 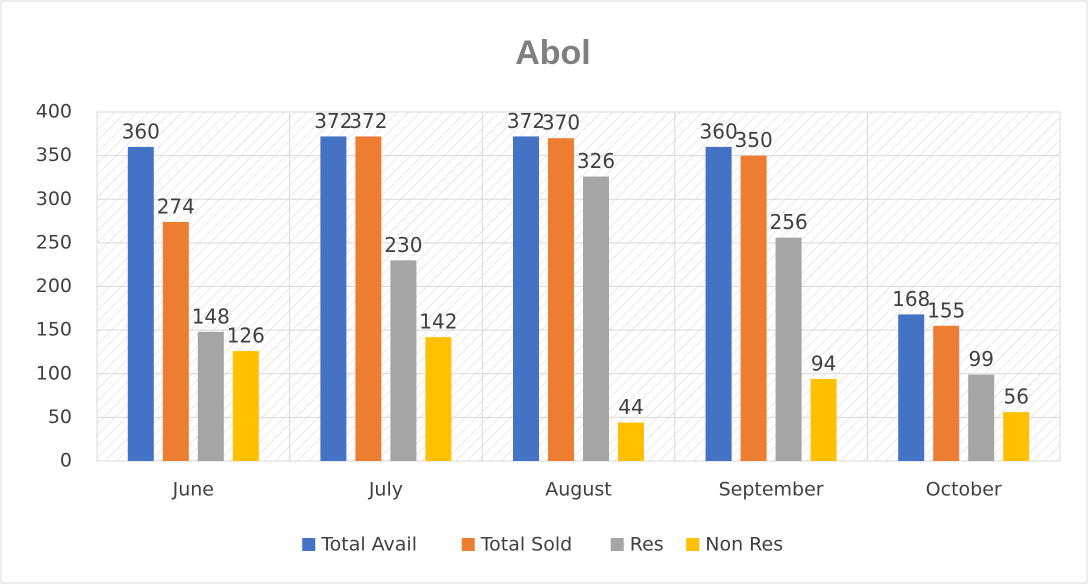 What do you see at coordinates (754, 140) in the screenshot?
I see `data-label: 350` at bounding box center [754, 140].